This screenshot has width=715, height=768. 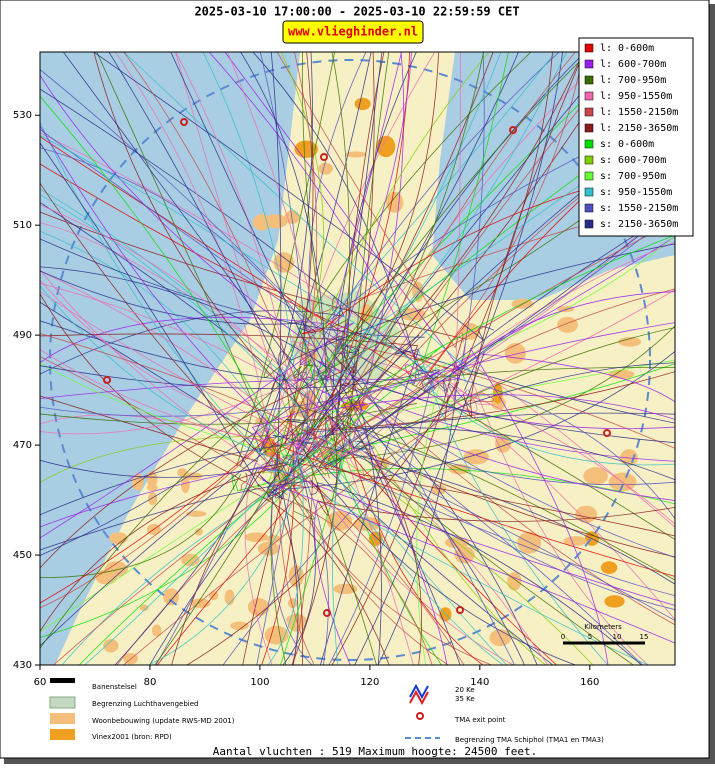 I want to click on key-35ke-icon, so click(x=419, y=697).